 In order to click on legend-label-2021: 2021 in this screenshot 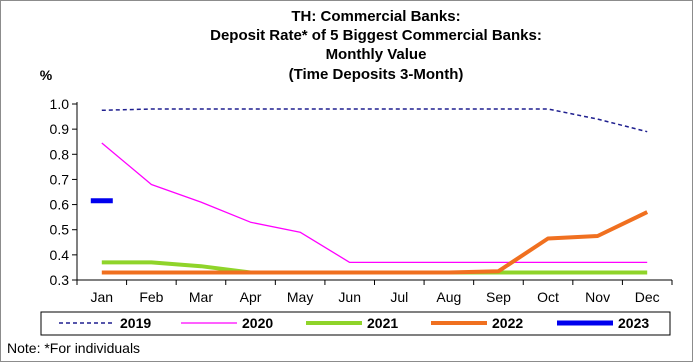, I will do `click(382, 323)`.